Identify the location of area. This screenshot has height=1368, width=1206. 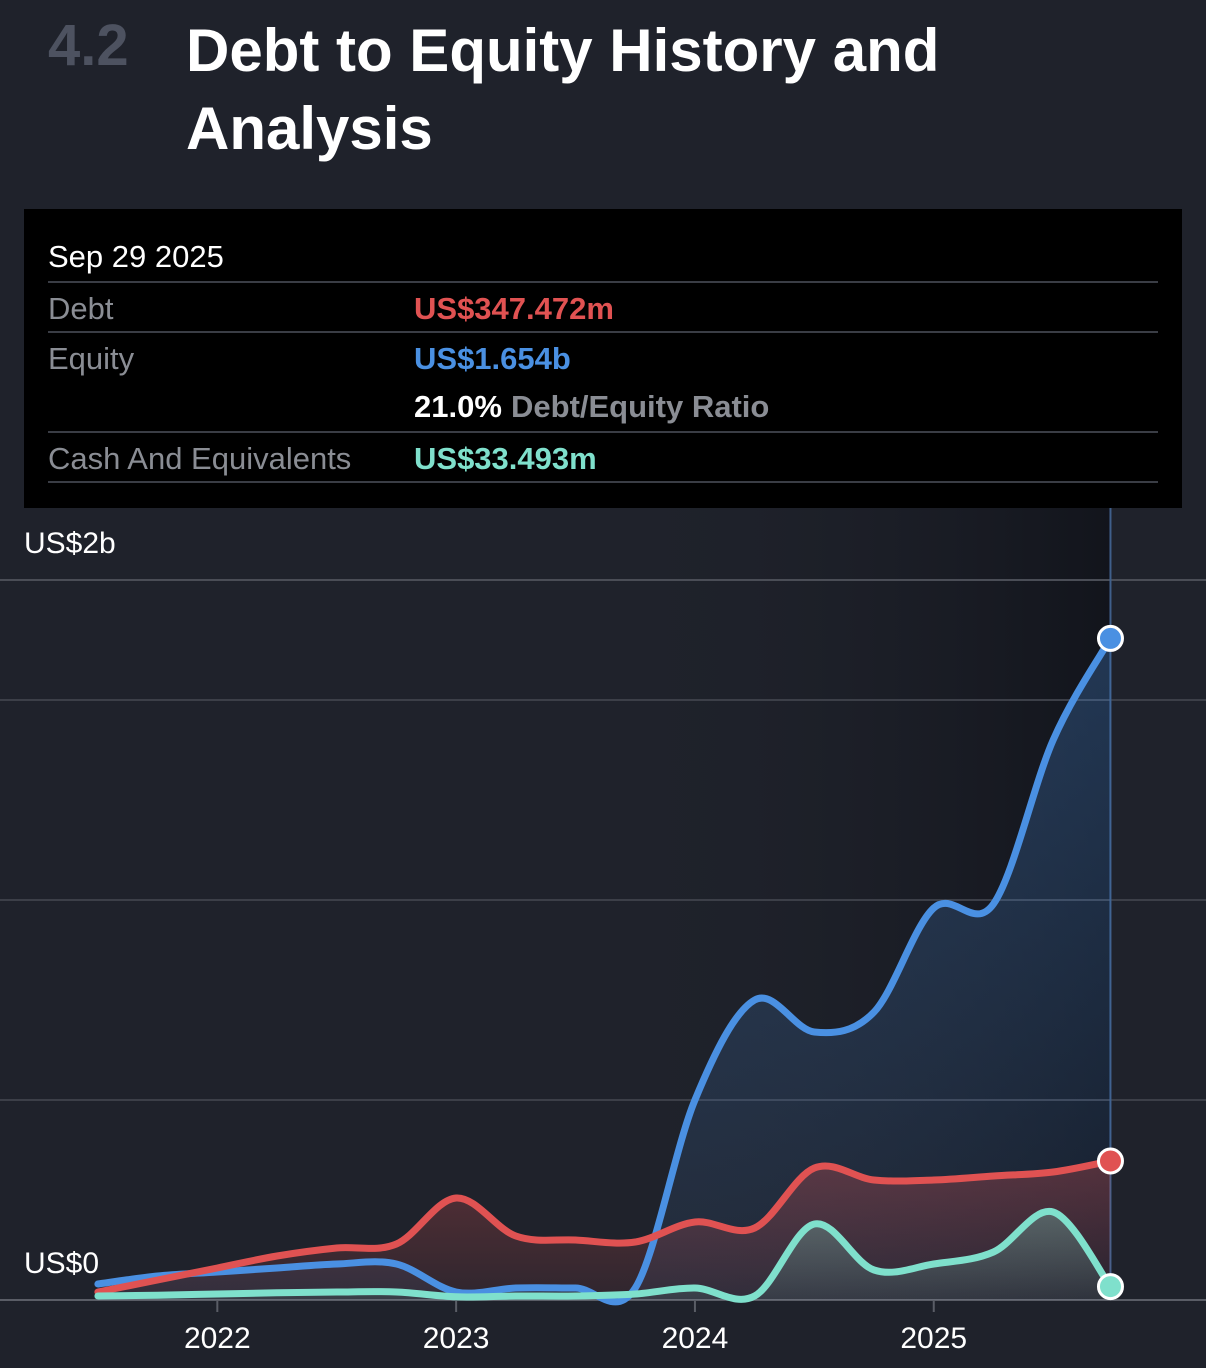
(604, 1255).